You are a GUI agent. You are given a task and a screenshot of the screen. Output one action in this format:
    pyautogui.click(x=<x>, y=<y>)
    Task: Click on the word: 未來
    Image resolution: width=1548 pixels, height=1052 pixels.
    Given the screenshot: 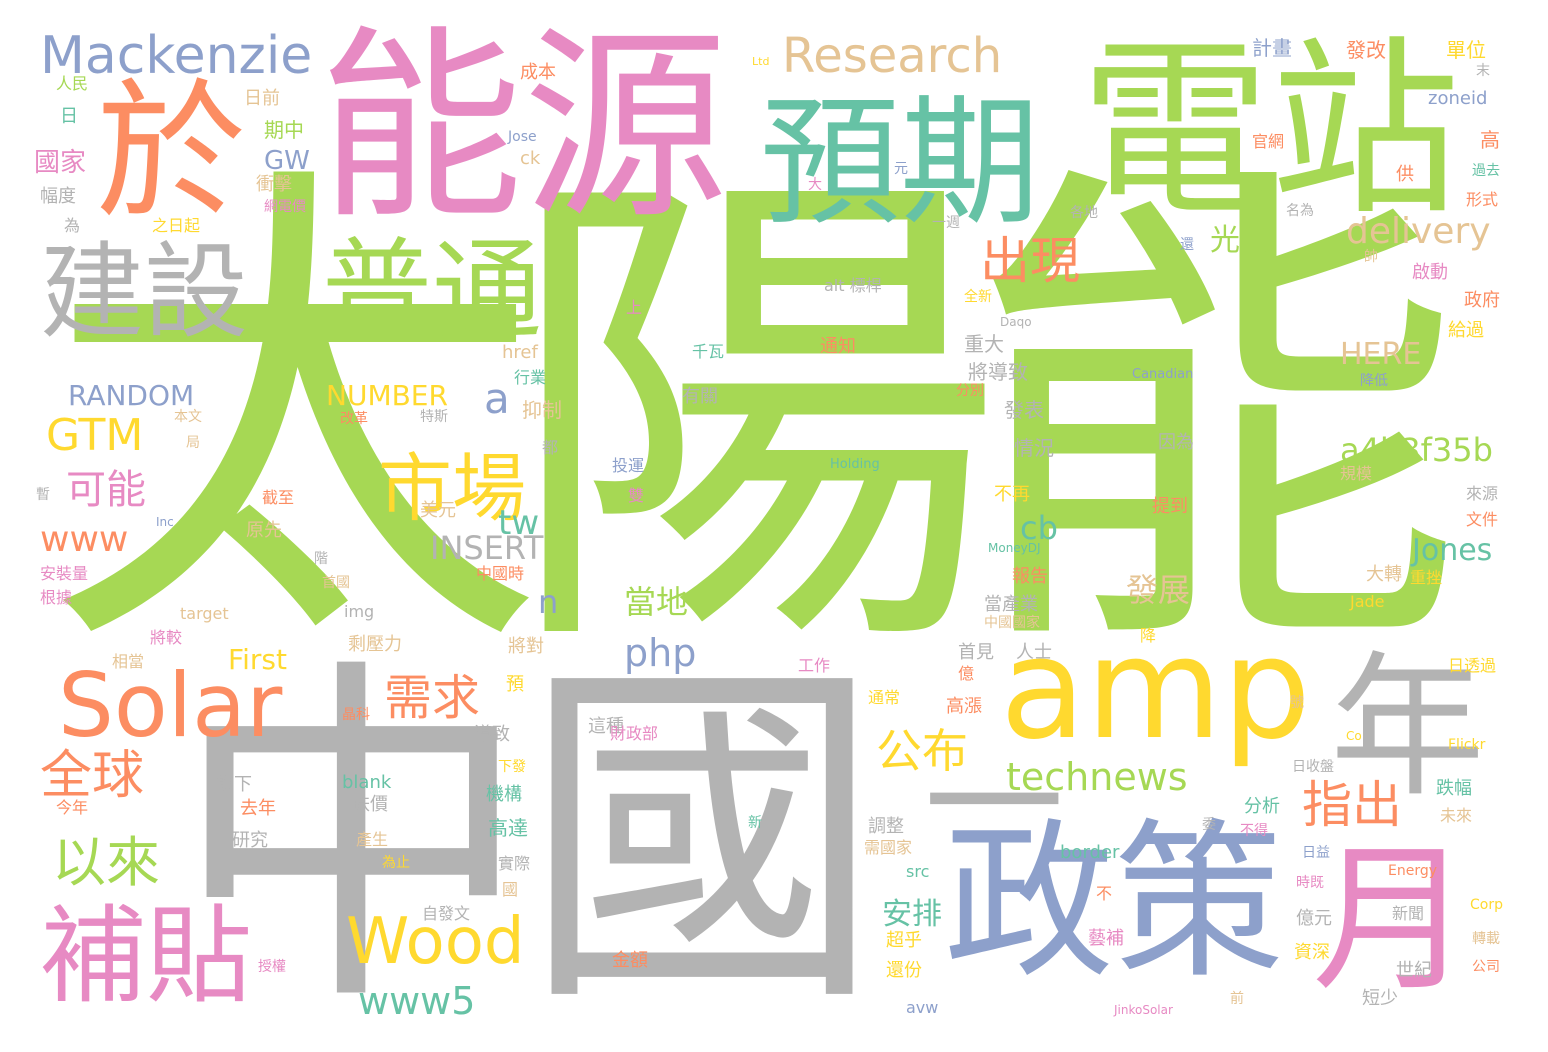 What is the action you would take?
    pyautogui.click(x=1456, y=815)
    